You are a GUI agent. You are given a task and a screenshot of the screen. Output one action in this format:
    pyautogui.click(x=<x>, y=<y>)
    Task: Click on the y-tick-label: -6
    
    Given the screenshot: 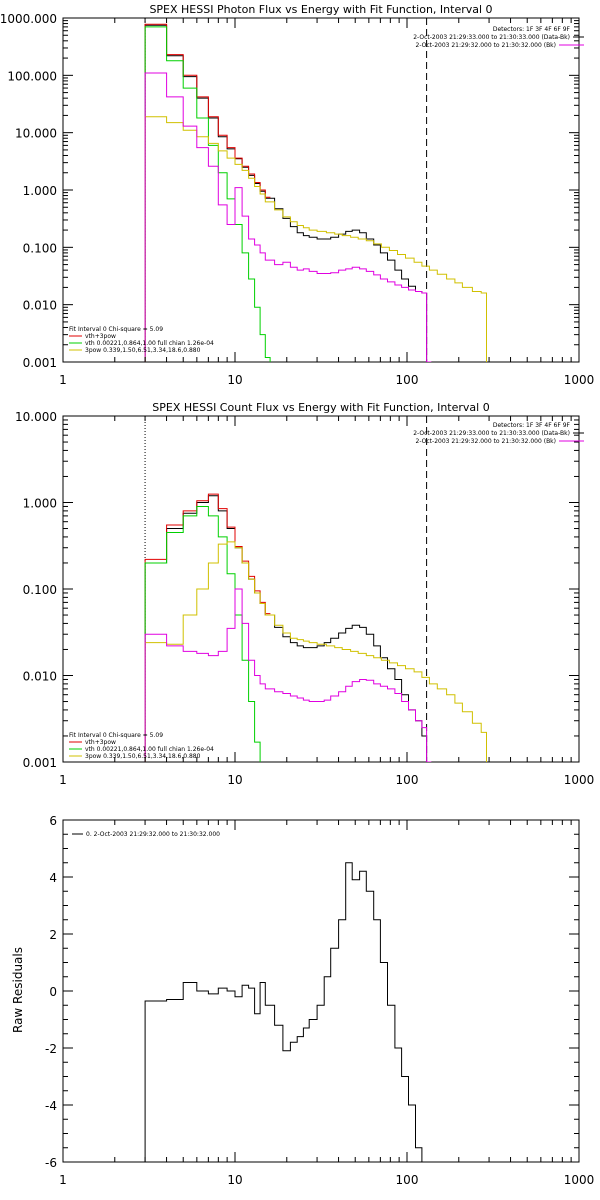 What is the action you would take?
    pyautogui.click(x=51, y=1163)
    